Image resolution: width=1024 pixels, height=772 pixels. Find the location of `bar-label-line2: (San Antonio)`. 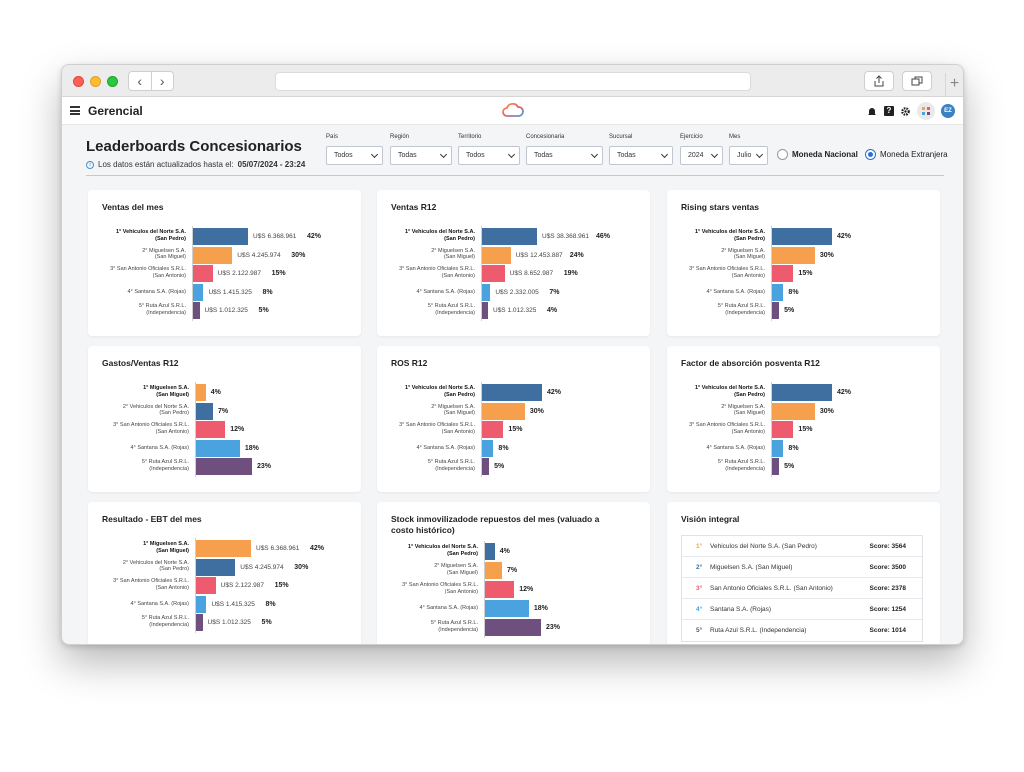

bar-label-line2: (San Antonio) is located at coordinates (748, 275).